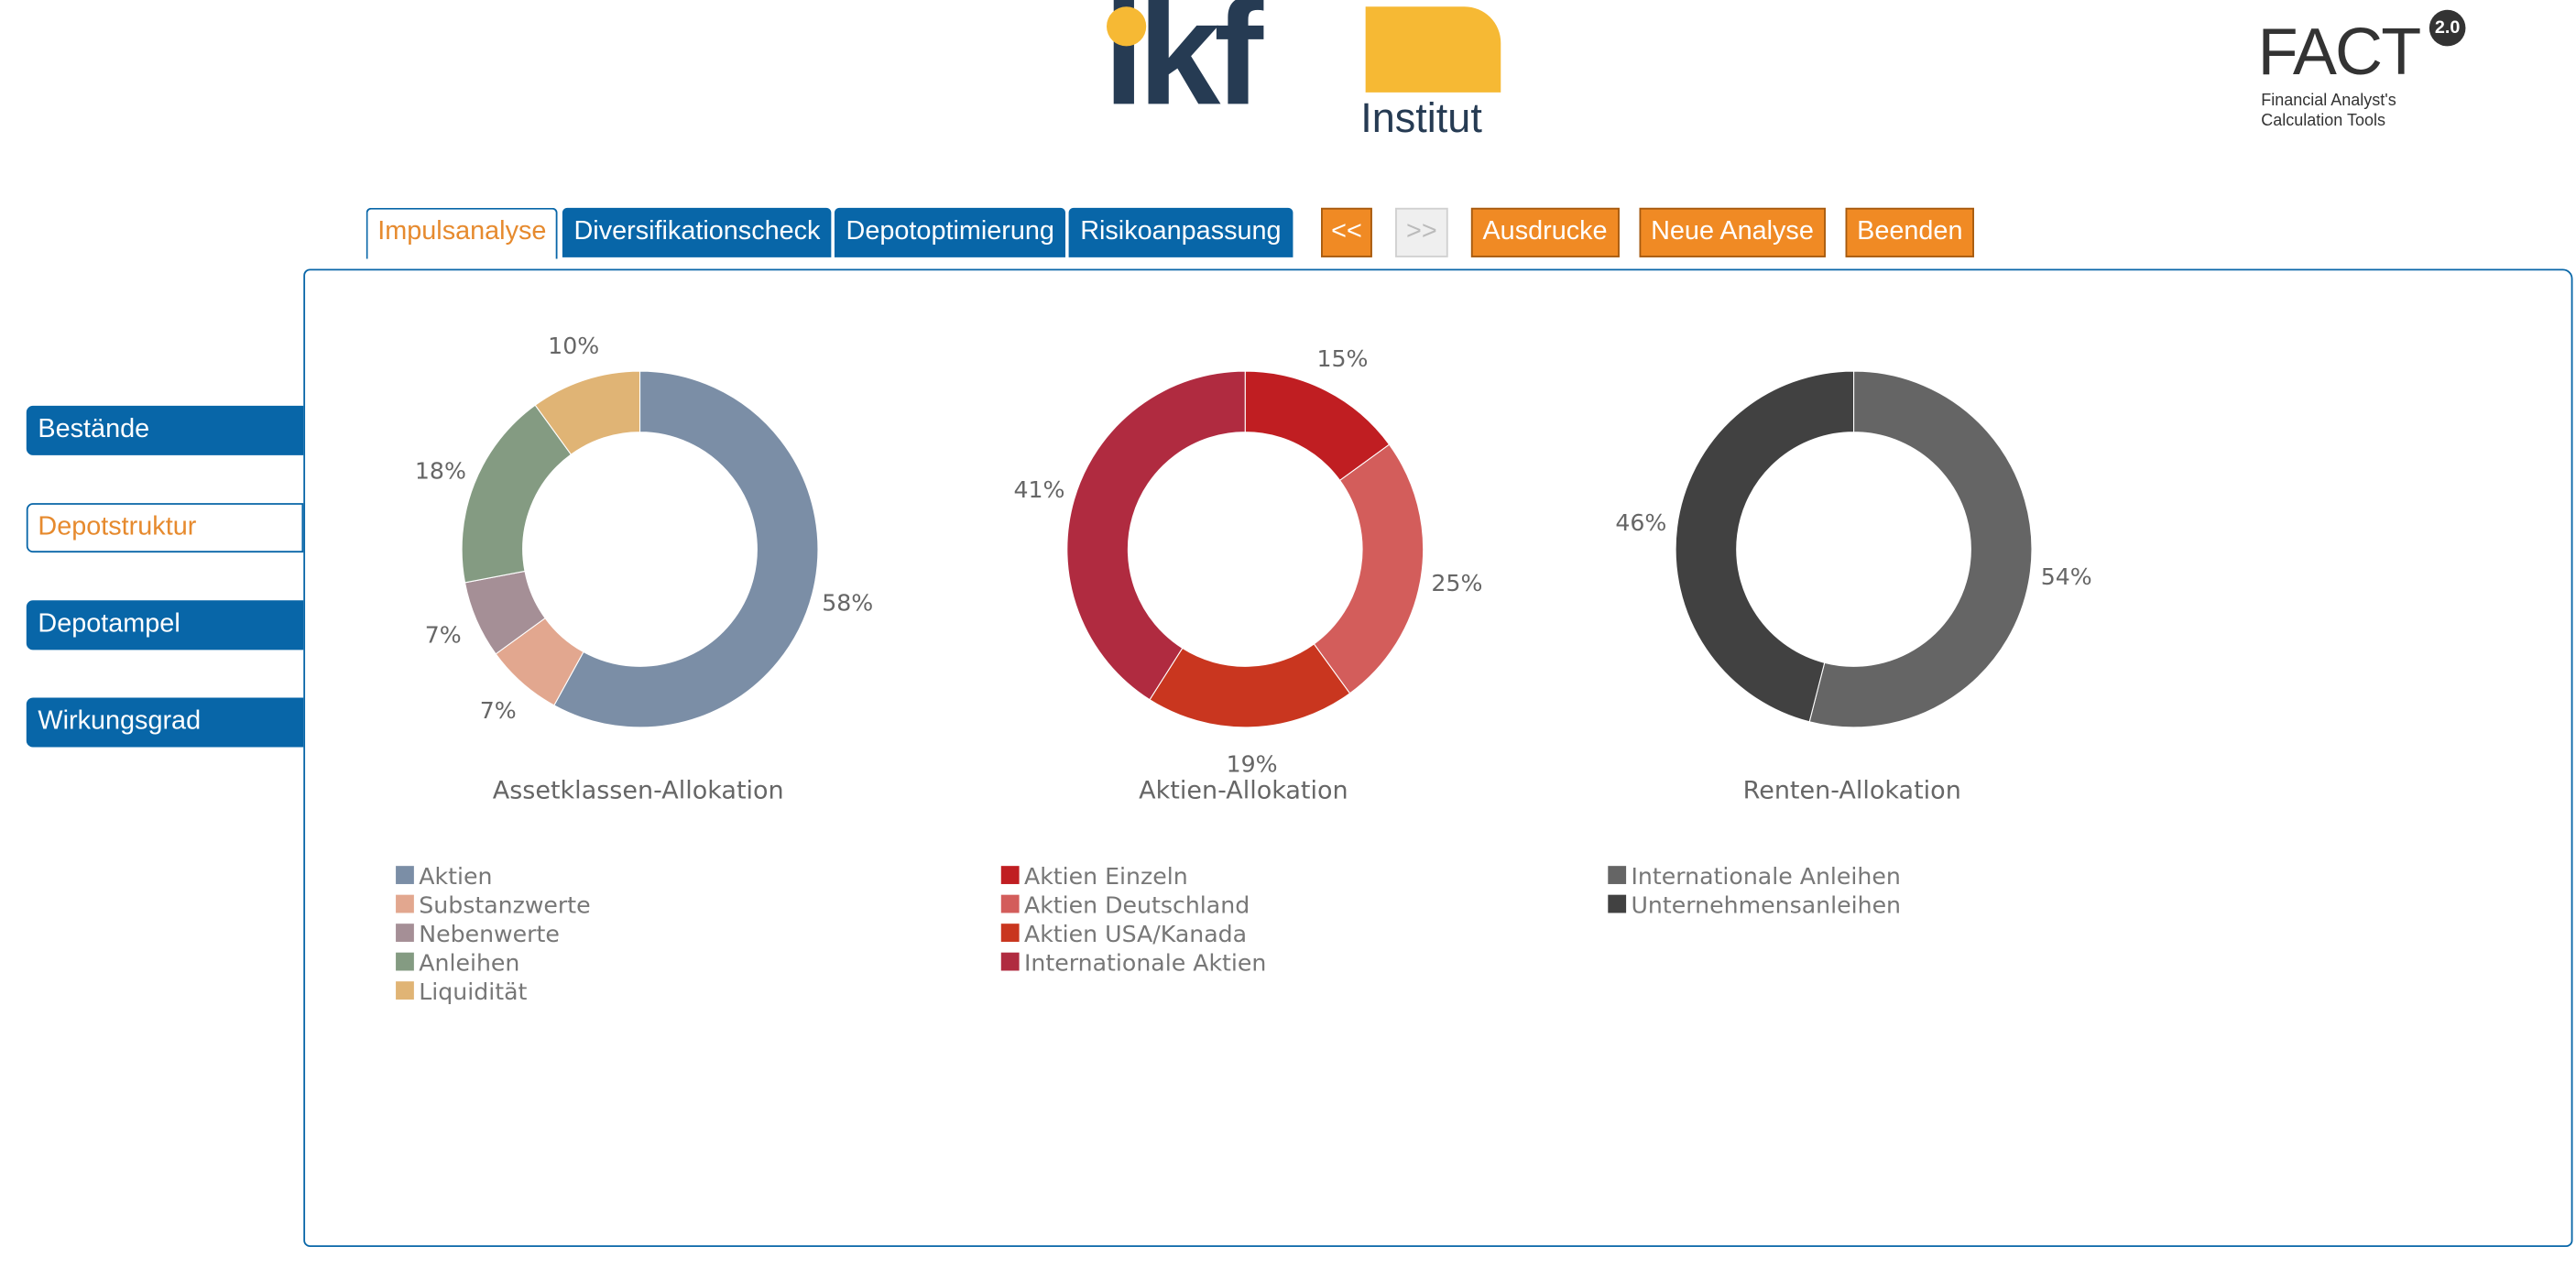  Describe the element at coordinates (1252, 763) in the screenshot. I see `data-label-aktien-usa-kanada: 19%` at that location.